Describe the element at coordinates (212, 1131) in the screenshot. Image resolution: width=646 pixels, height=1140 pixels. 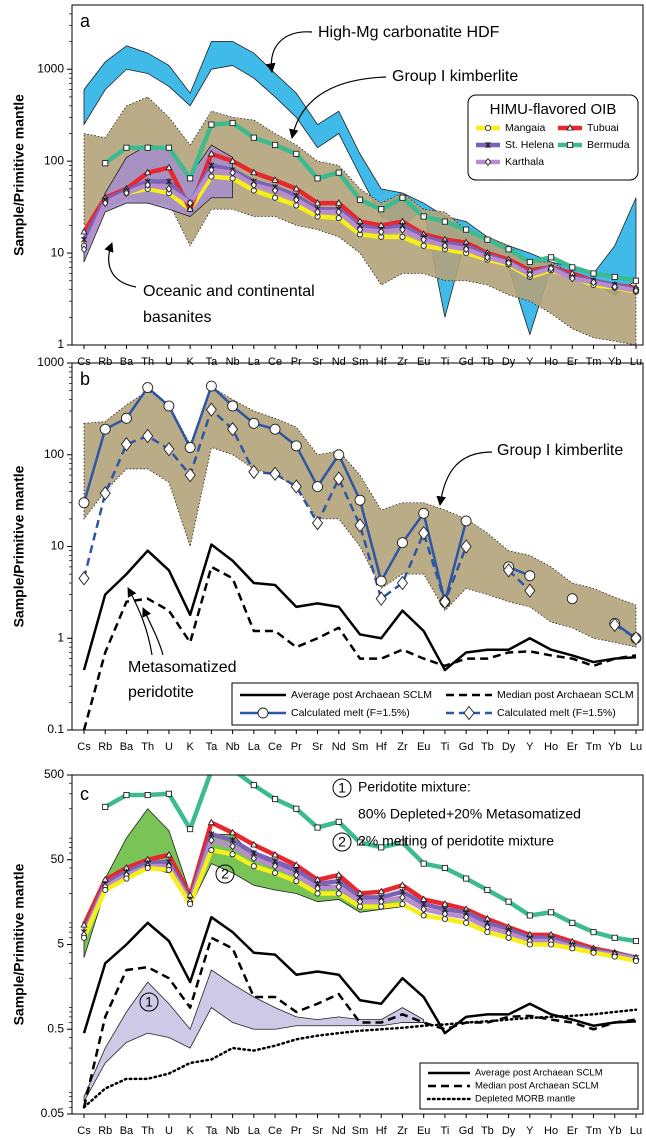
I see `x-tick-label: Ta` at that location.